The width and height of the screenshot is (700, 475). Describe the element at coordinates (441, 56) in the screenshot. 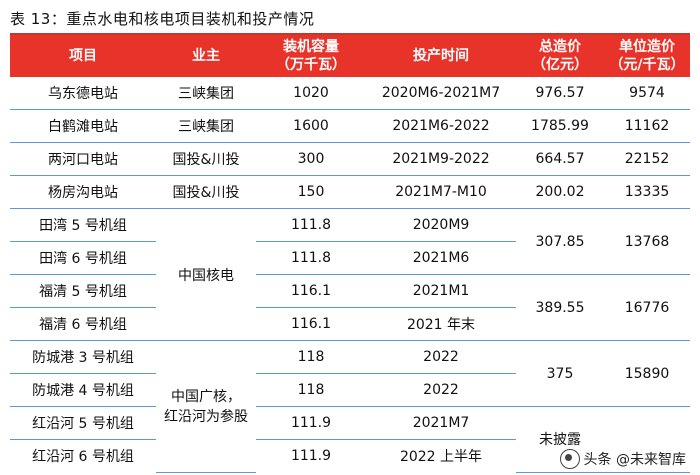

I see `header-commission: 投产时间` at that location.